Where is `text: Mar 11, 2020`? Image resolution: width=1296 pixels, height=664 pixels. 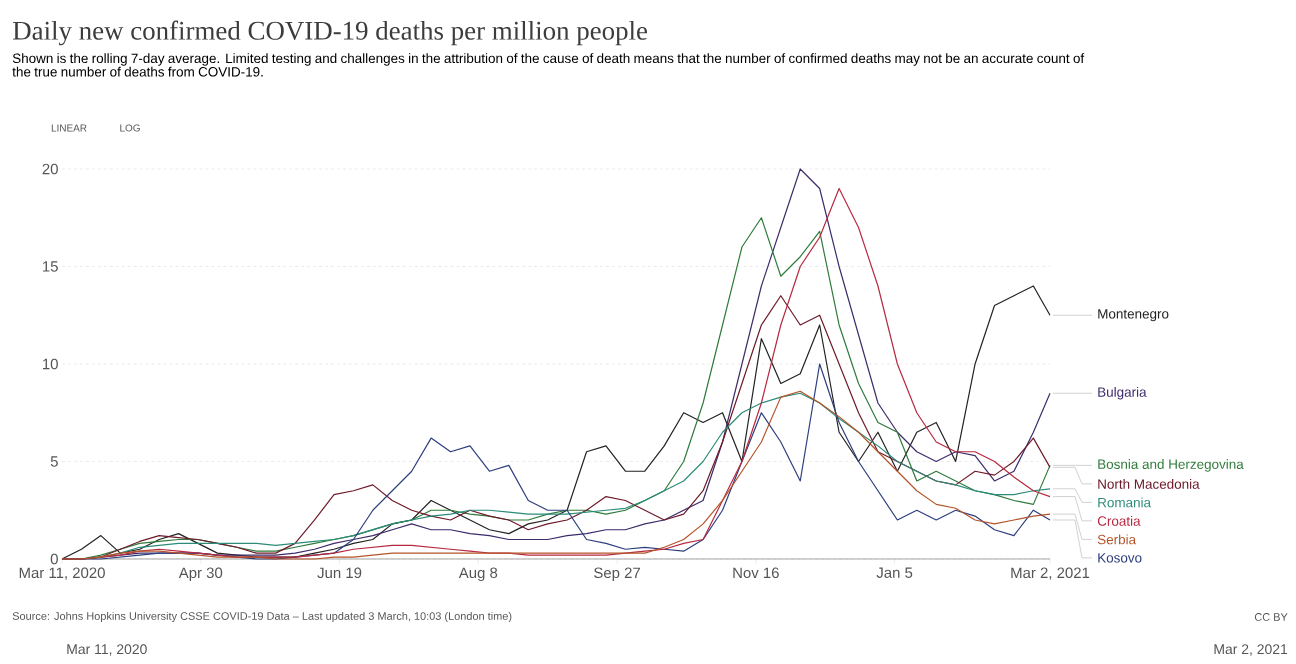 text: Mar 11, 2020 is located at coordinates (107, 650).